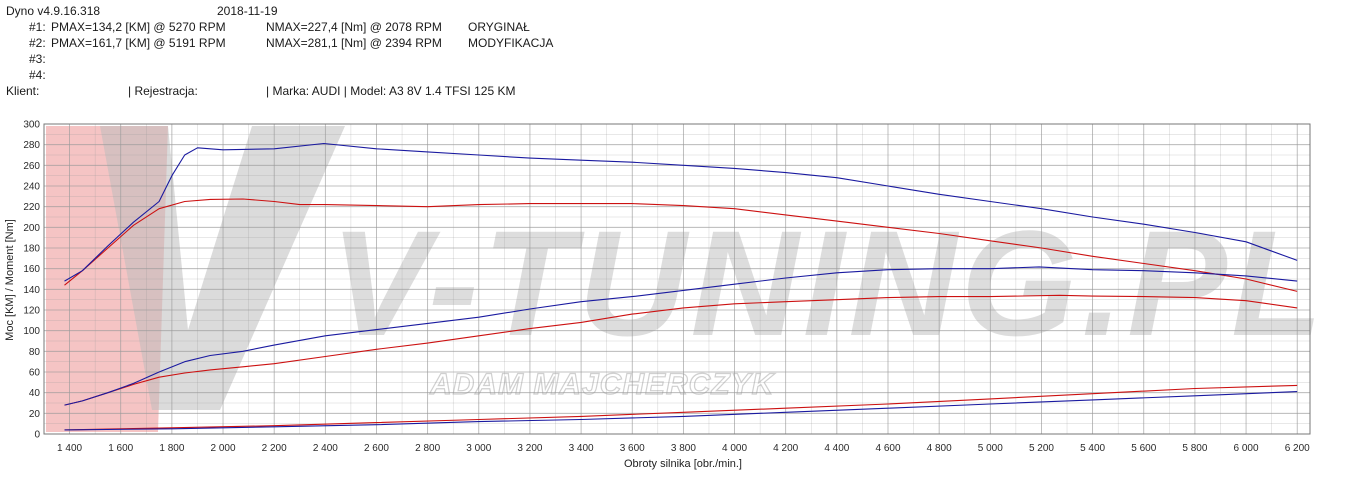 The width and height of the screenshot is (1350, 480). I want to click on x-tick-label: 1 400, so click(69, 448).